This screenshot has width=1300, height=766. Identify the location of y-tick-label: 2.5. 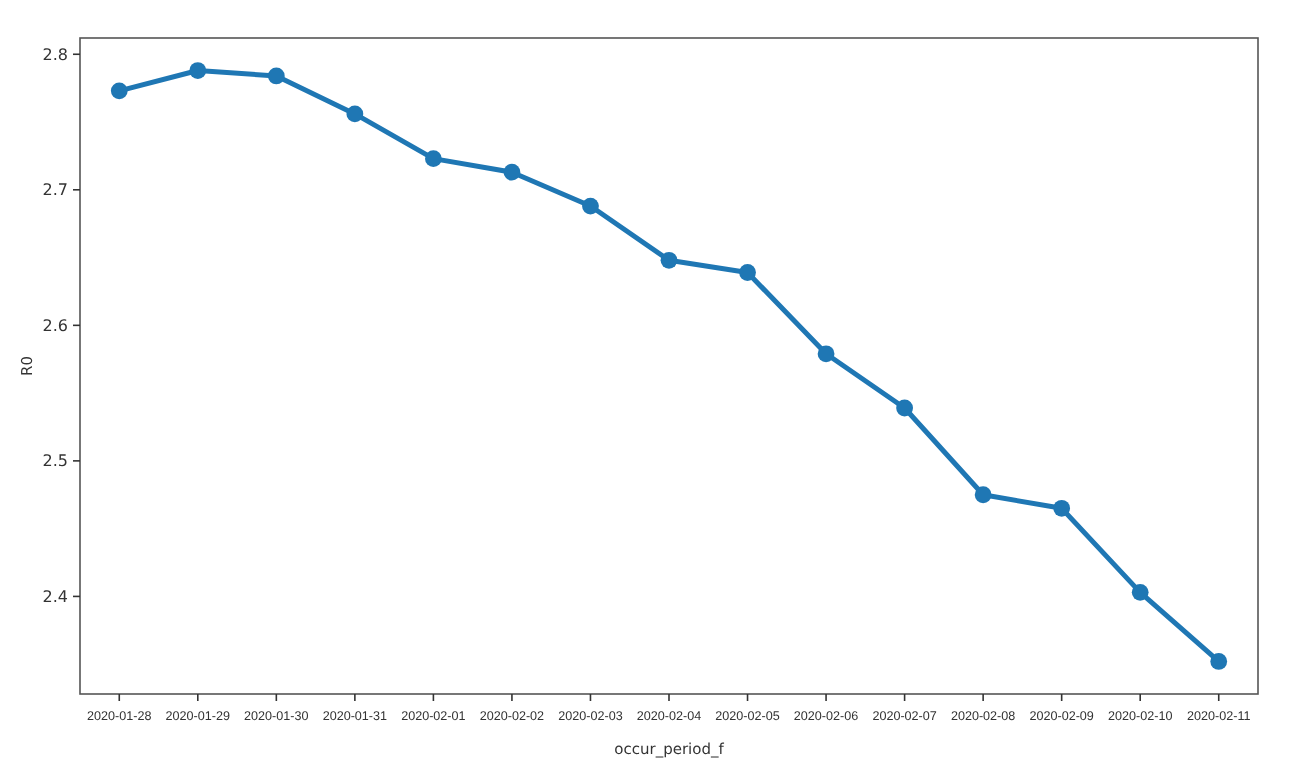
(55, 461).